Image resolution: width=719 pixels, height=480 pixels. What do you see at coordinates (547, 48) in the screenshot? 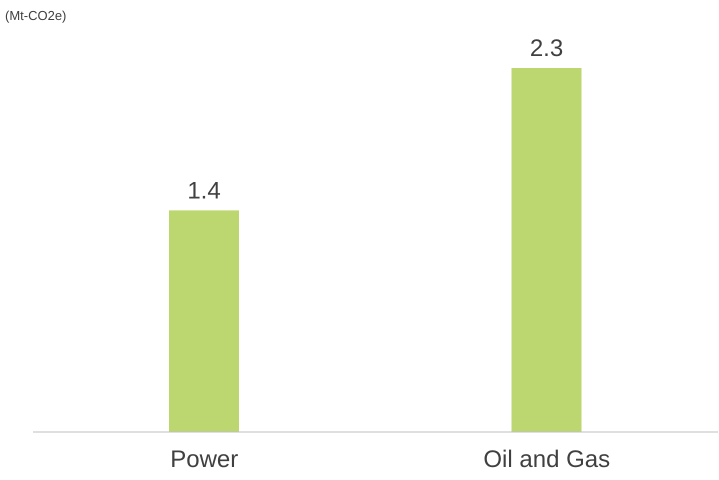
I see `data-label: 2.3` at bounding box center [547, 48].